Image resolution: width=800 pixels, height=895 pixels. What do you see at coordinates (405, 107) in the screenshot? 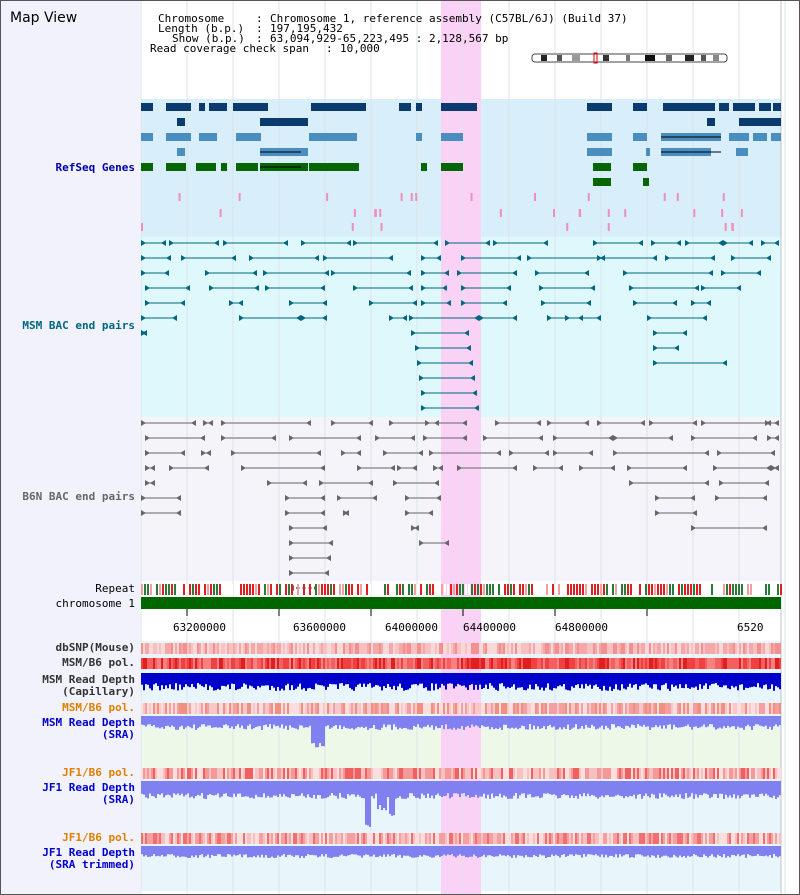
I see `refseq-gene-exon` at bounding box center [405, 107].